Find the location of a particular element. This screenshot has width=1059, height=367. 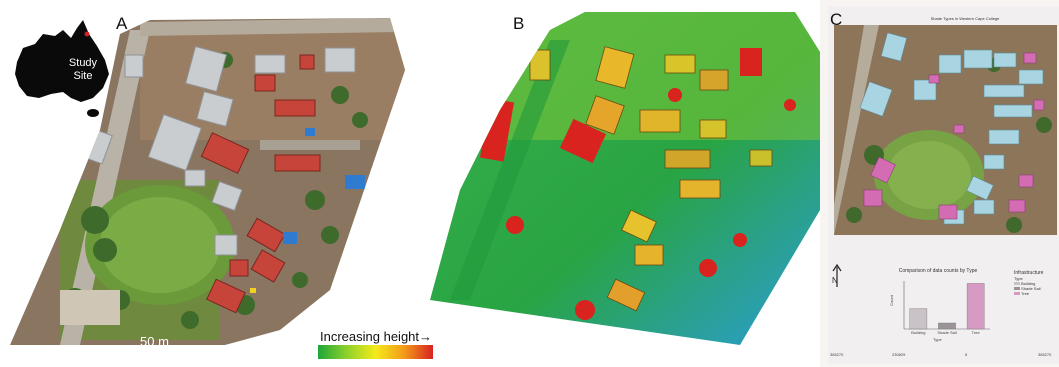

bar-label-shade-sail: Shade Sail is located at coordinates (946, 332).